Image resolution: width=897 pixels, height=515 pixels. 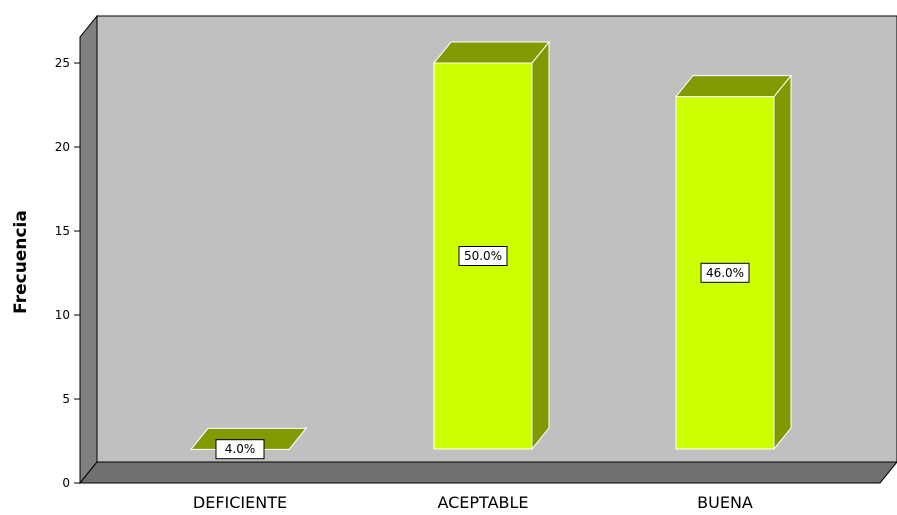 I want to click on x-category-label: ACEPTABLE, so click(x=482, y=502).